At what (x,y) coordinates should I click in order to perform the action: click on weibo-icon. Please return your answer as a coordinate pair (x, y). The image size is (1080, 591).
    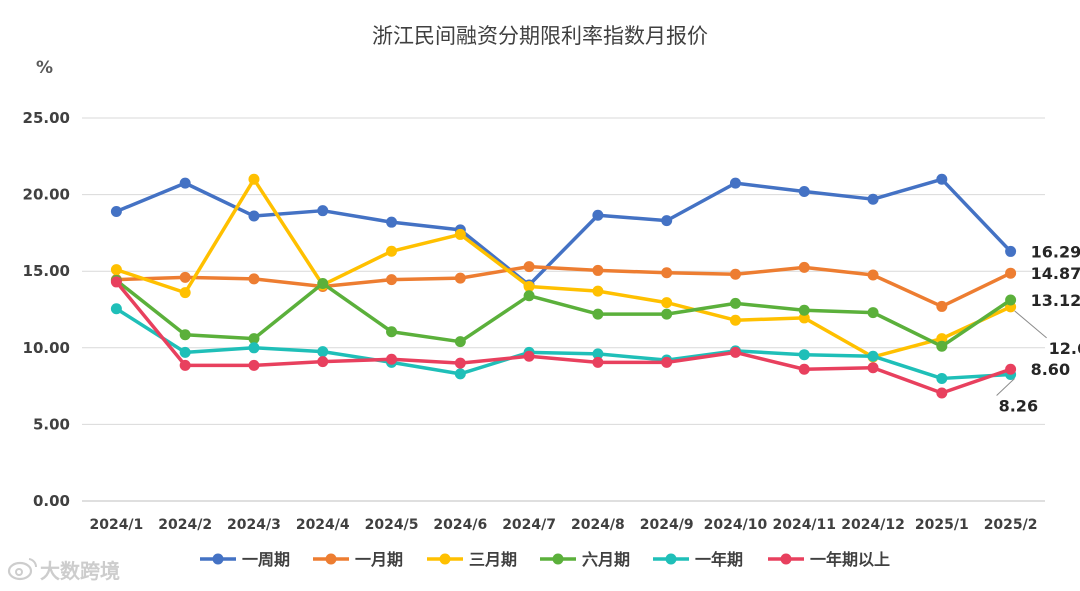
    Looking at the image, I should click on (22, 569).